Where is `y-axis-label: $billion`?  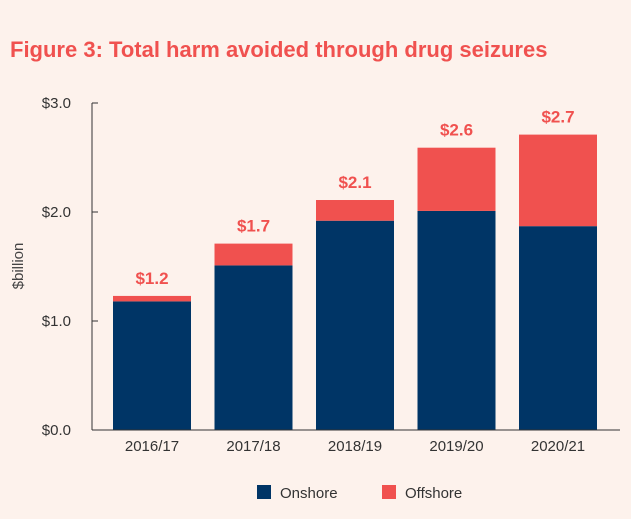
y-axis-label: $billion is located at coordinates (18, 266).